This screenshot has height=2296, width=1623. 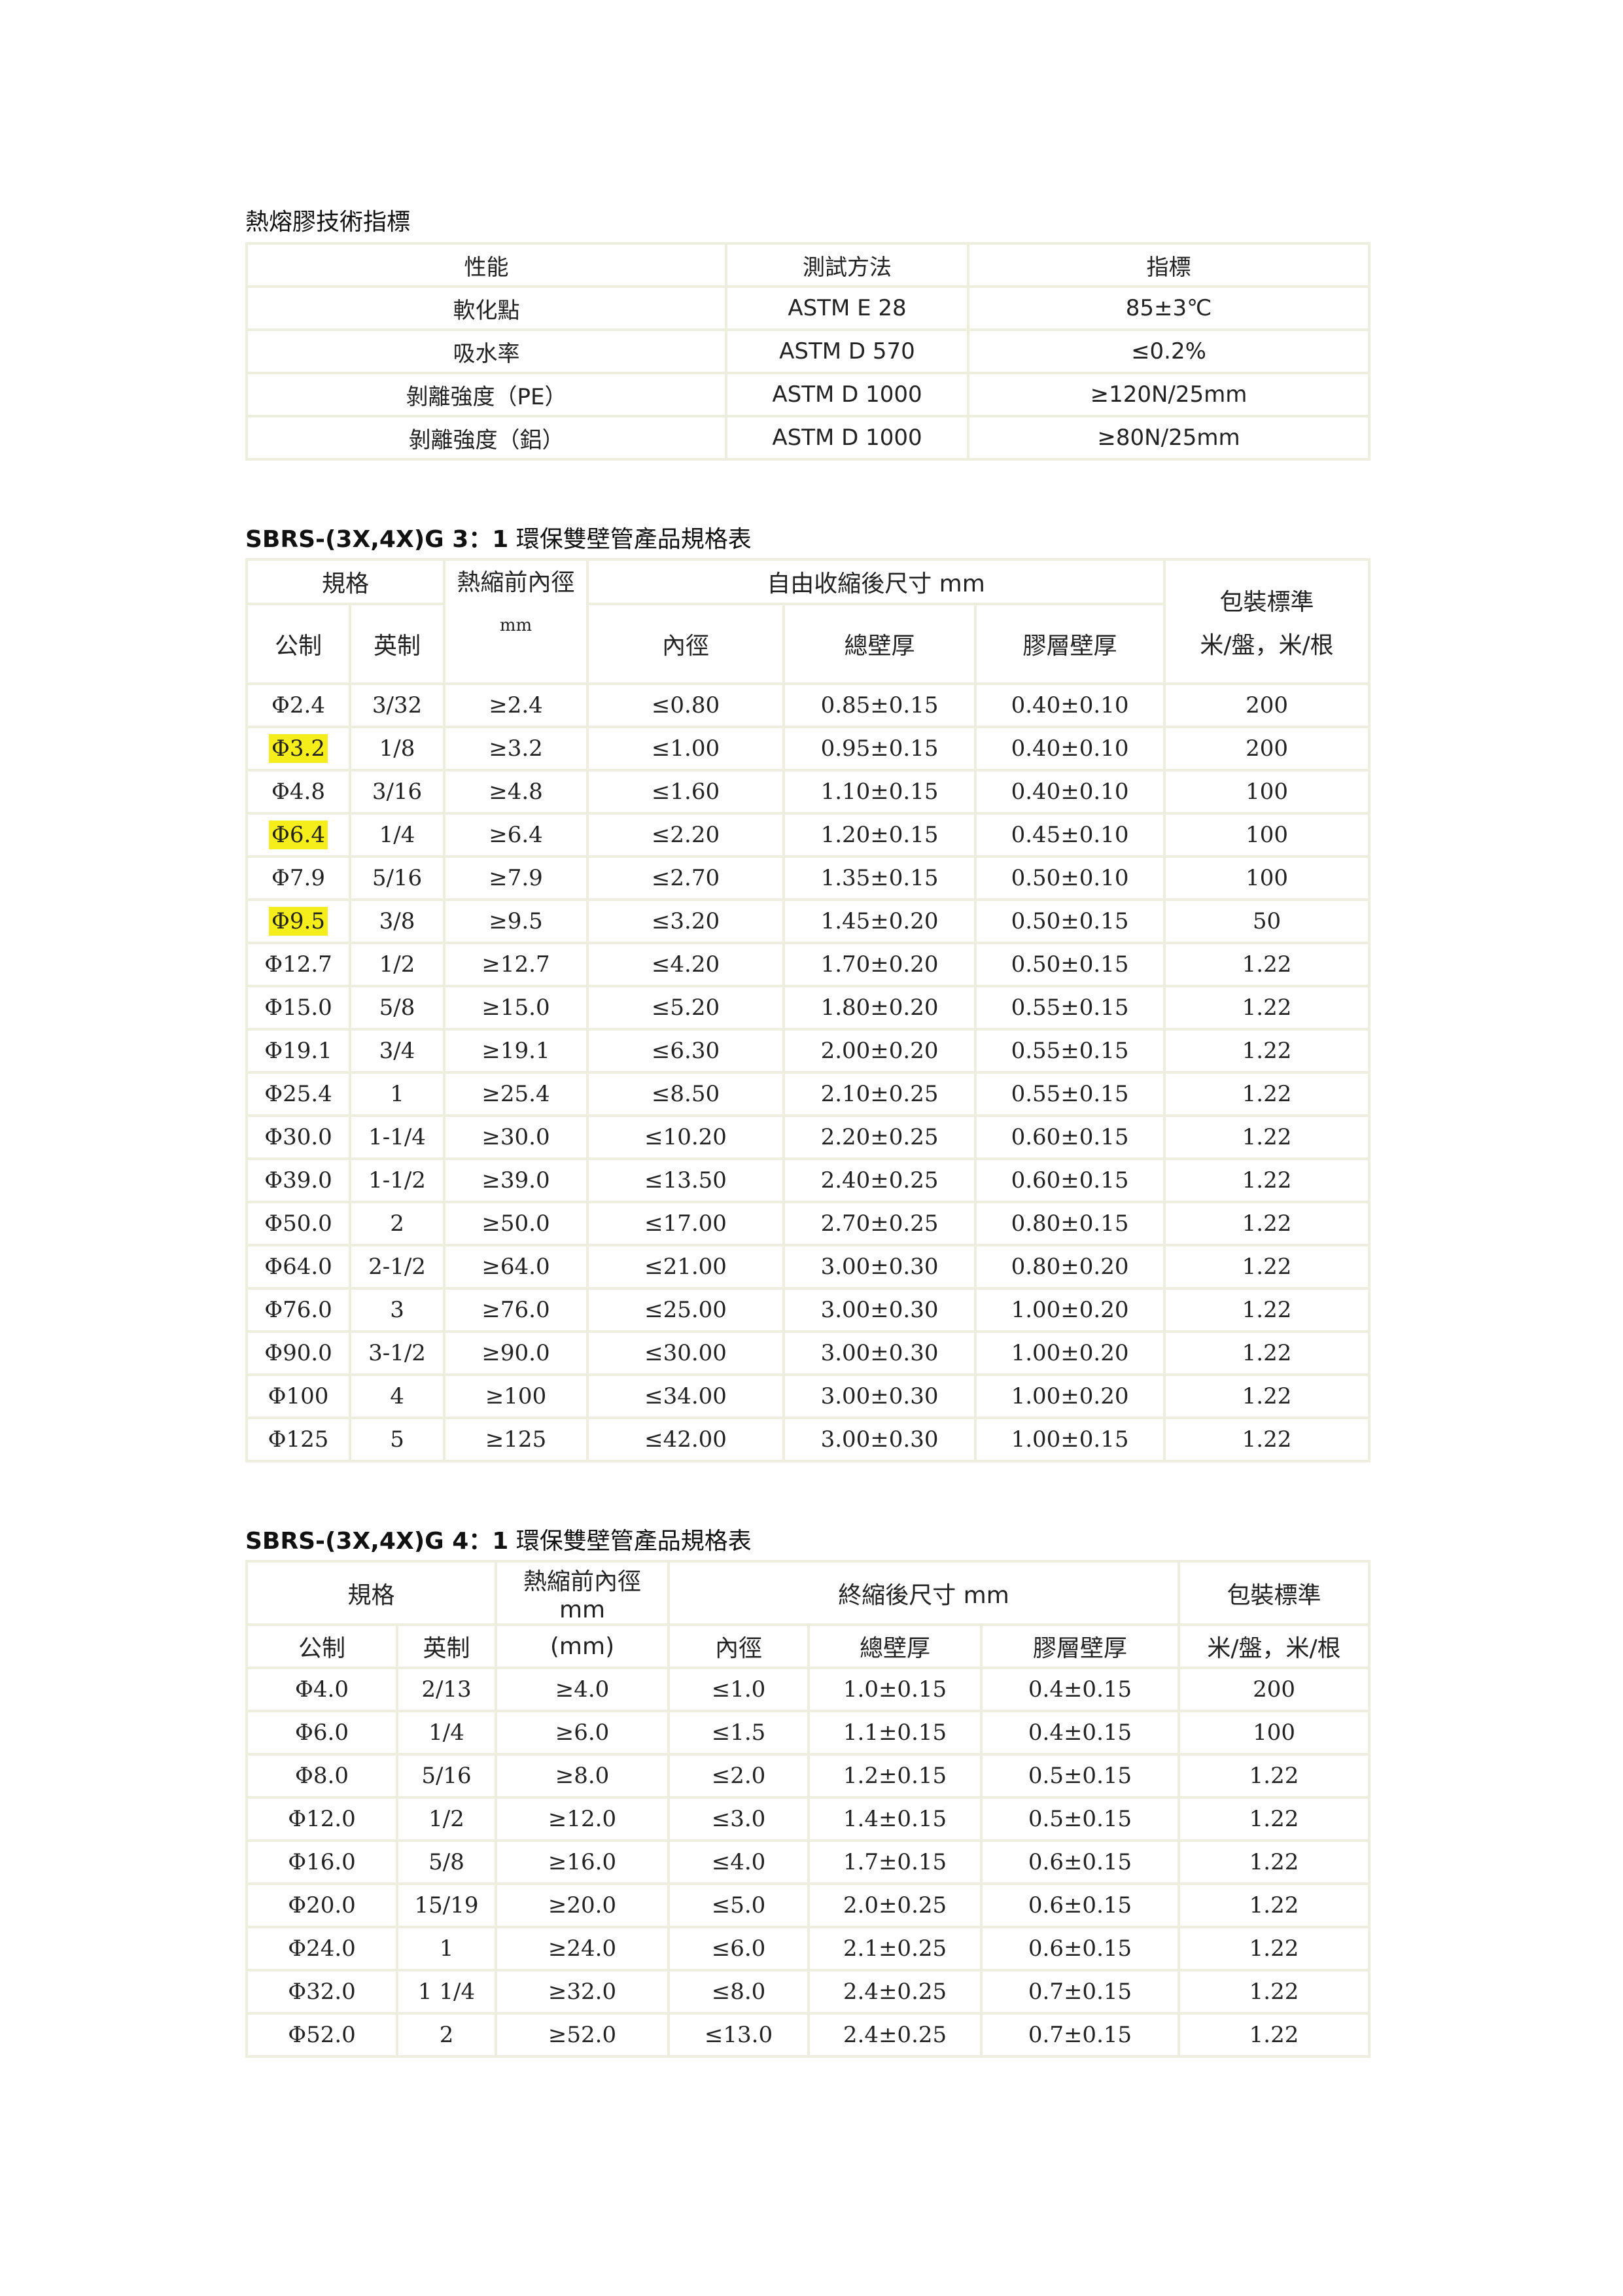 What do you see at coordinates (1070, 964) in the screenshot?
I see `glue-wall: 0.50±0.15` at bounding box center [1070, 964].